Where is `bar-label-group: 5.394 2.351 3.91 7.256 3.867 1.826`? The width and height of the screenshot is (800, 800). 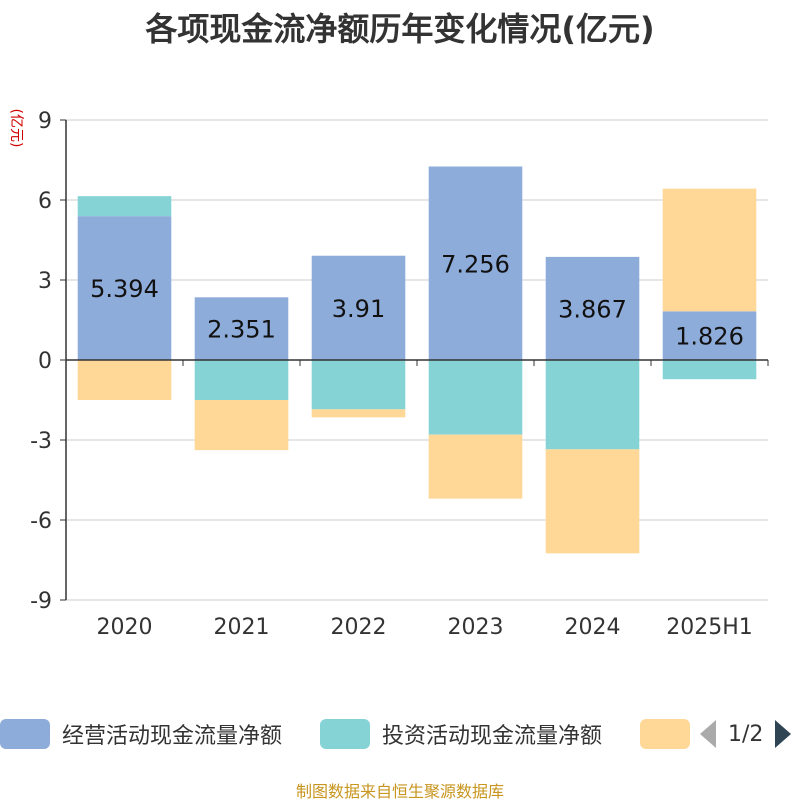 bar-label-group: 5.394 2.351 3.91 7.256 3.867 1.826 is located at coordinates (417, 300).